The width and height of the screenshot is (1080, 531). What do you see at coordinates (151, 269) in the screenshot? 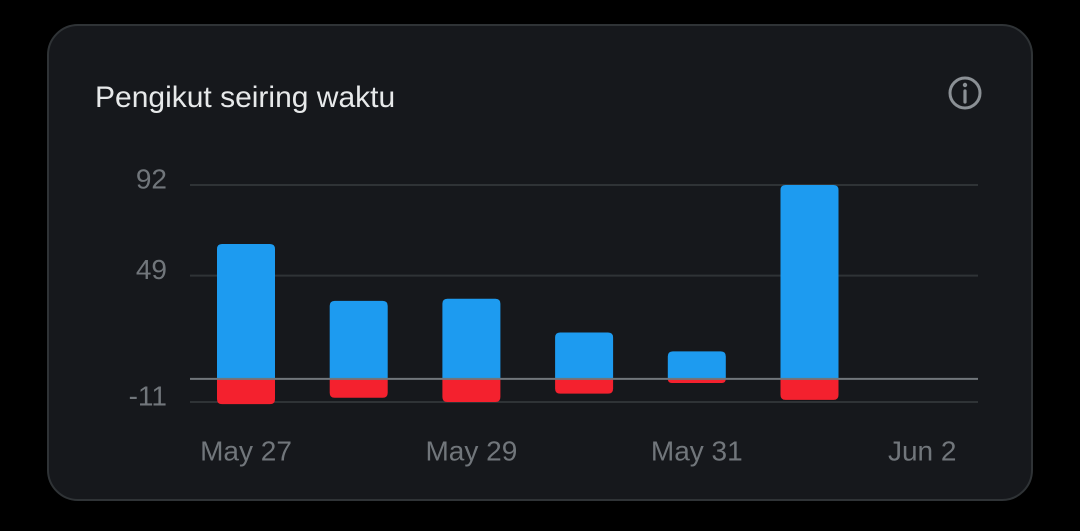
I see `y-tick-label: 49` at bounding box center [151, 269].